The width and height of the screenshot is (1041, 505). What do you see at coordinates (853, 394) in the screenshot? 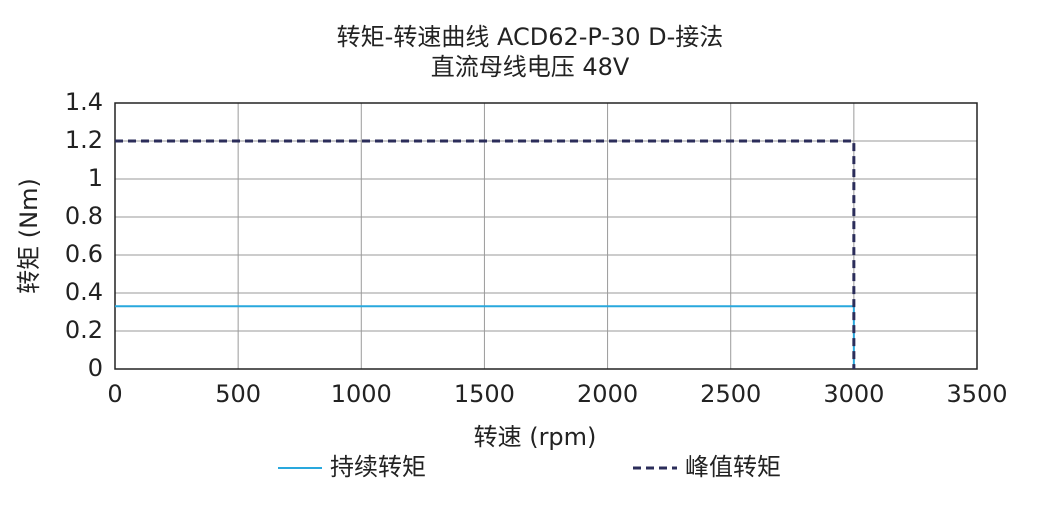
I see `x-tick-label: 3000` at bounding box center [853, 394].